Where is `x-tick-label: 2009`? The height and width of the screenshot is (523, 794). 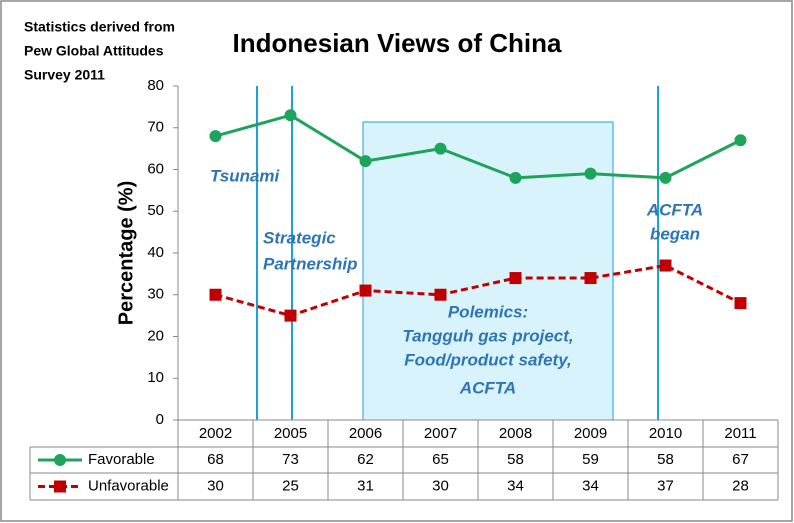
x-tick-label: 2009 is located at coordinates (590, 433).